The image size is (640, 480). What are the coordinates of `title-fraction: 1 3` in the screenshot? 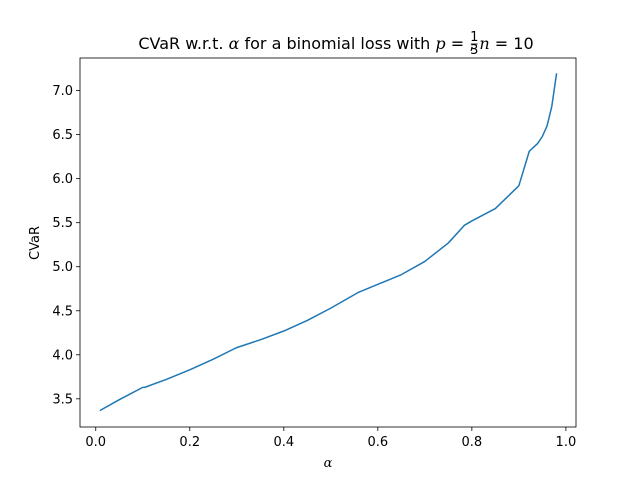 It's located at (474, 44).